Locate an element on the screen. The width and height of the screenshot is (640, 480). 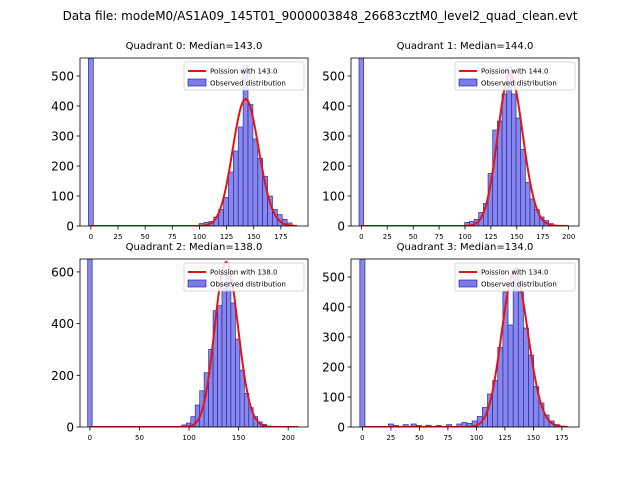
x-tick-label: 200 is located at coordinates (287, 438).